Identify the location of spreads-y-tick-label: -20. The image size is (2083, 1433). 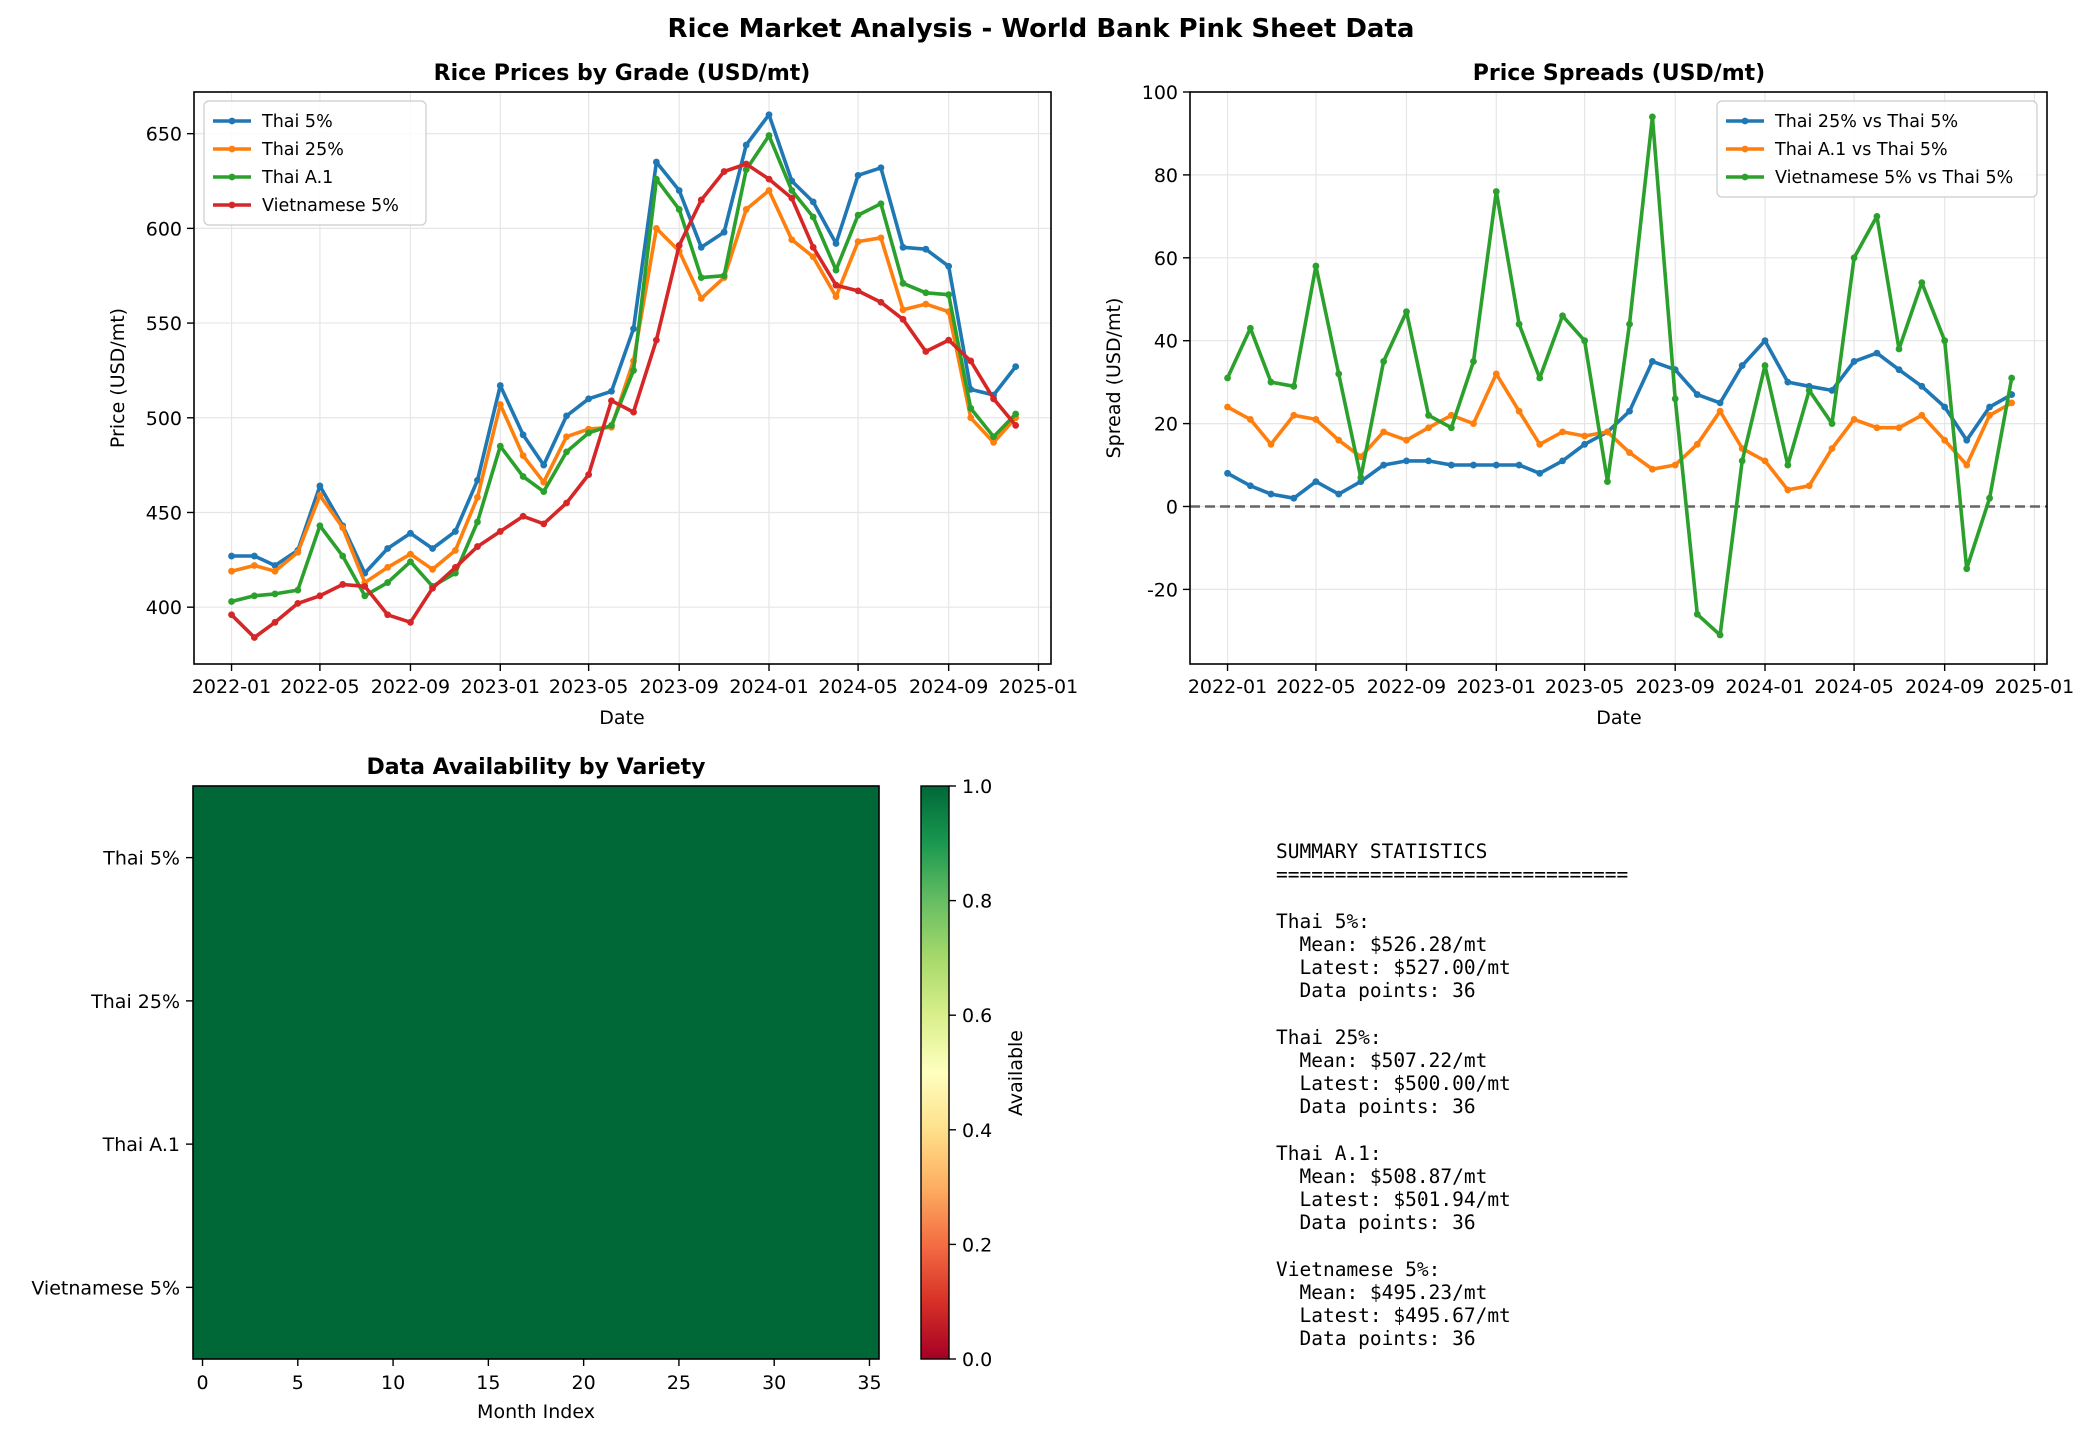
(1162, 590).